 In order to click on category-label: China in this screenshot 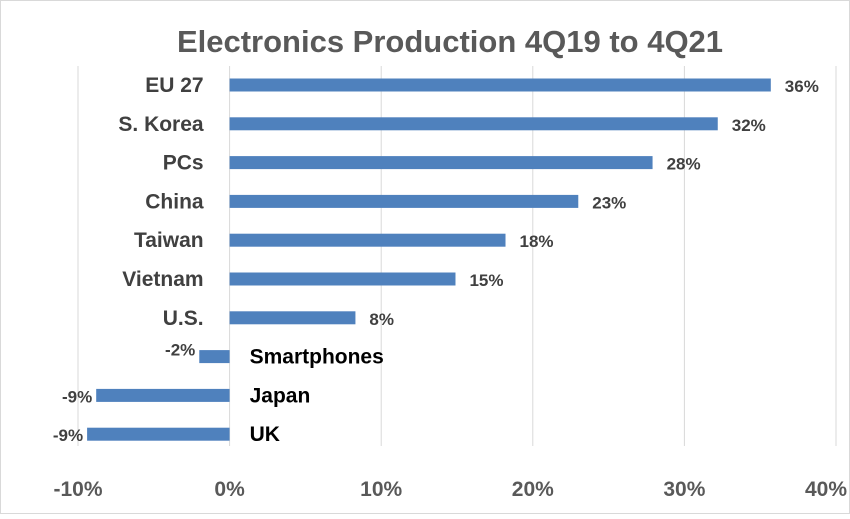, I will do `click(174, 201)`.